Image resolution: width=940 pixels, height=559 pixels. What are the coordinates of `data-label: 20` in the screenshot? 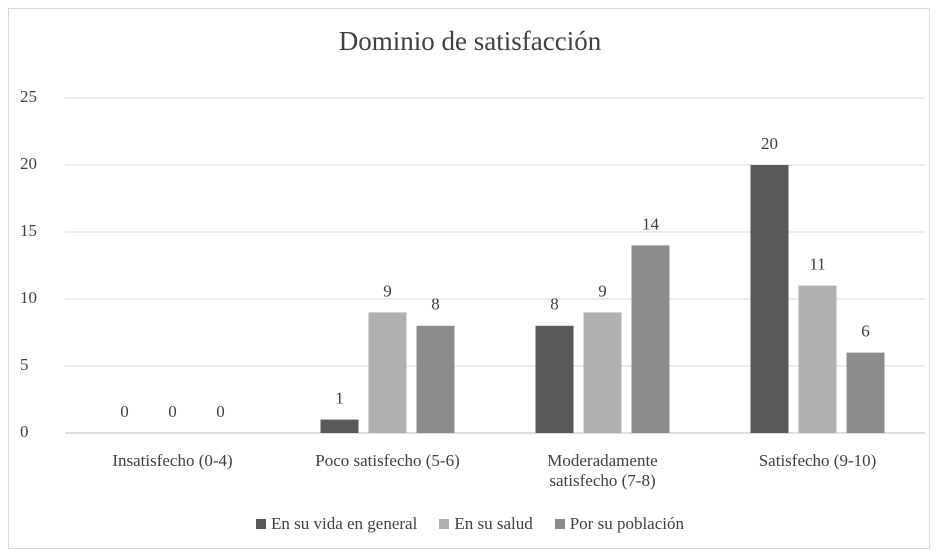 It's located at (769, 143).